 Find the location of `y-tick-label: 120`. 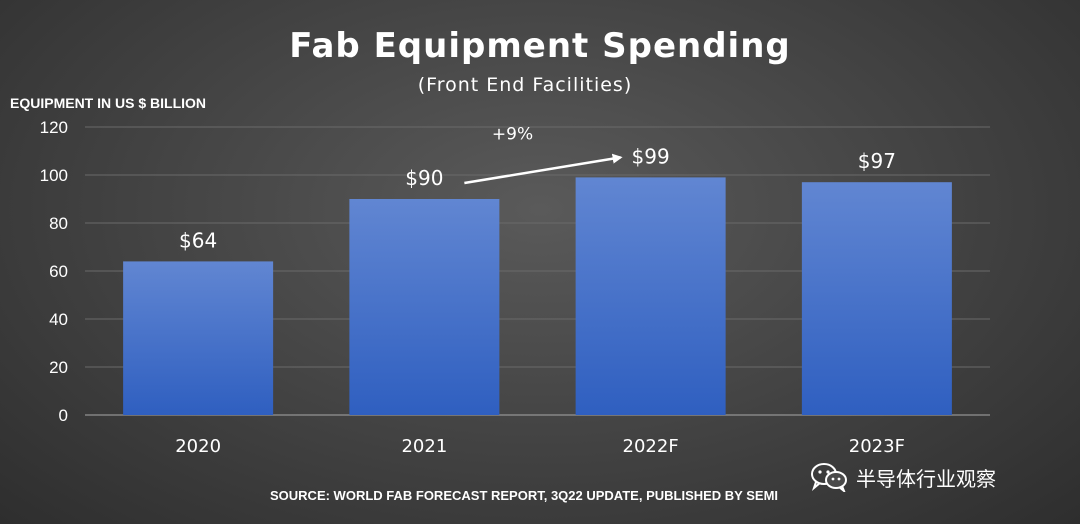

y-tick-label: 120 is located at coordinates (54, 127).